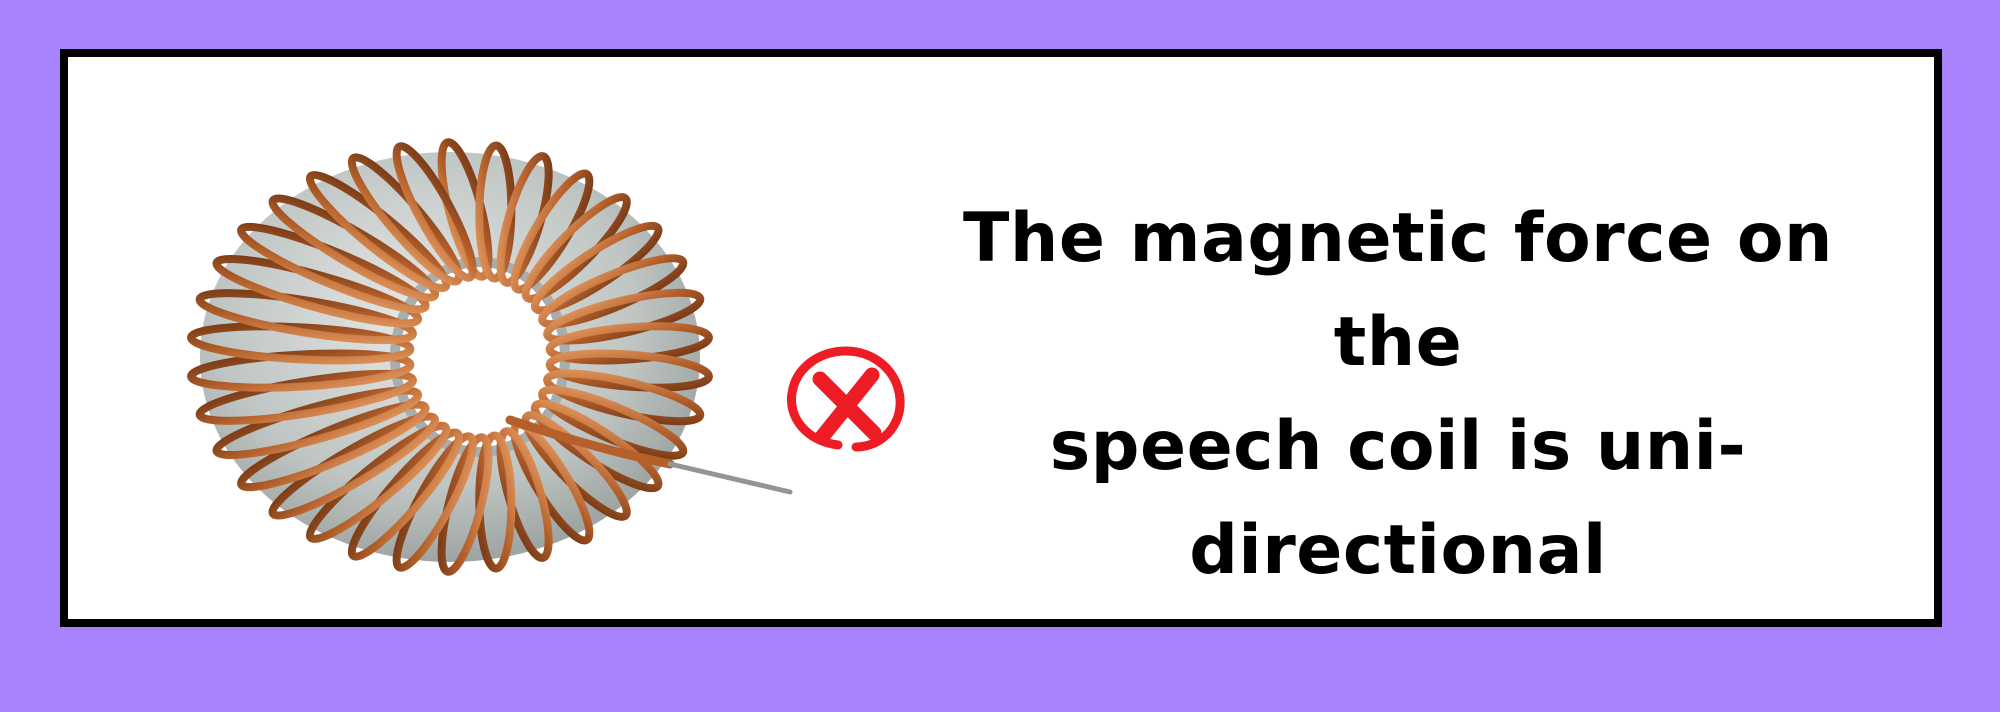 Image resolution: width=2000 pixels, height=712 pixels. I want to click on x-mark-icon, so click(845, 399).